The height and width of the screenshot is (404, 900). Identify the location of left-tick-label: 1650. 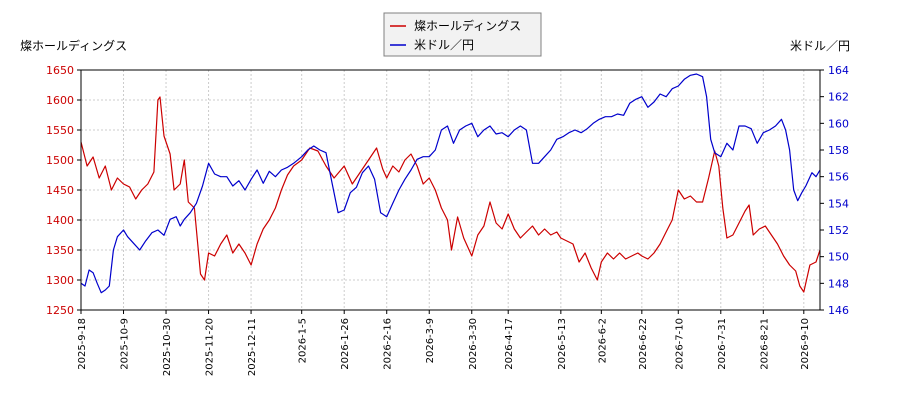
(60, 70).